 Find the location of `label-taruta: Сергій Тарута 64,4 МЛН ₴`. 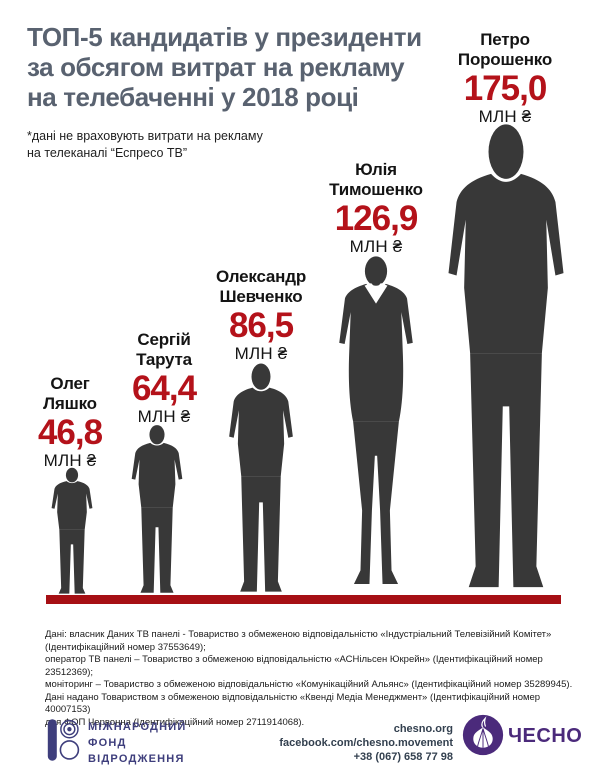

label-taruta: Сергій Тарута 64,4 МЛН ₴ is located at coordinates (164, 378).